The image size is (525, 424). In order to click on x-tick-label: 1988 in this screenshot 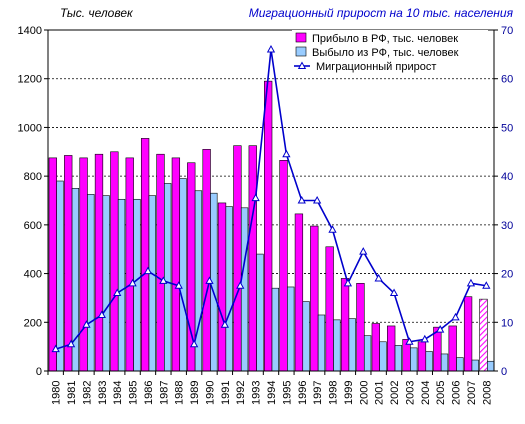, I will do `click(180, 393)`.